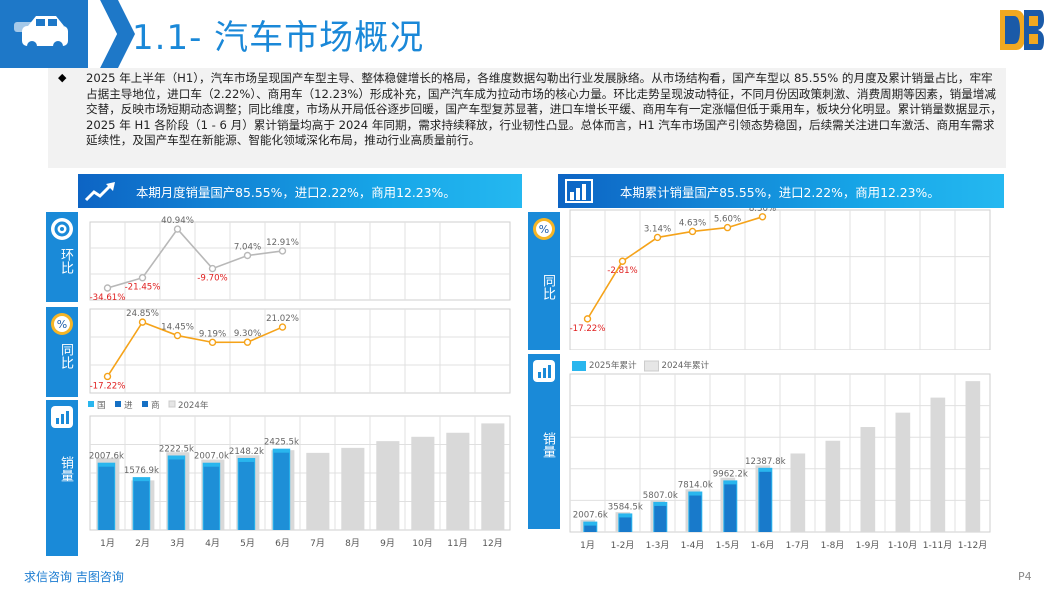  Describe the element at coordinates (247, 334) in the screenshot. I see `monthly-yoy-data-label: 9.30%` at that location.